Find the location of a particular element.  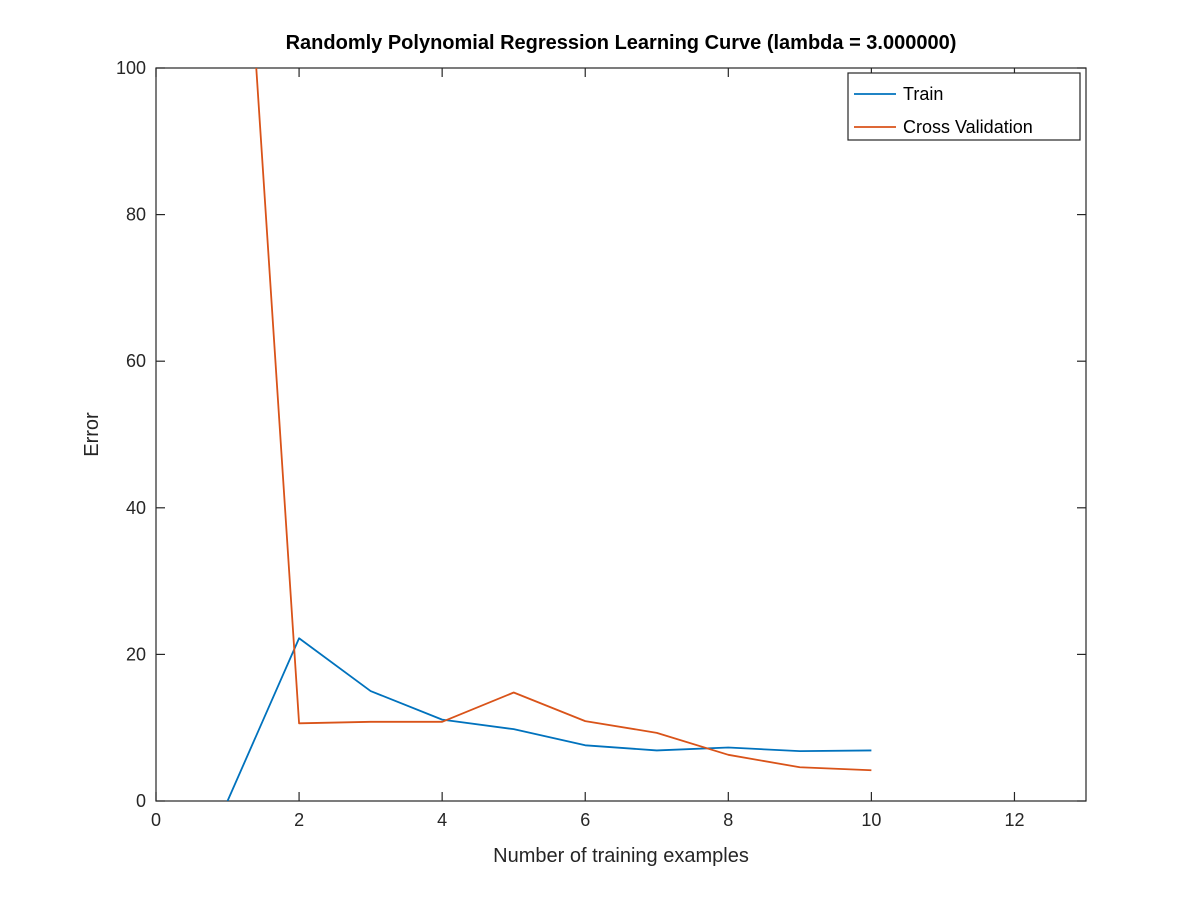

x-tick-label: 8 is located at coordinates (728, 820).